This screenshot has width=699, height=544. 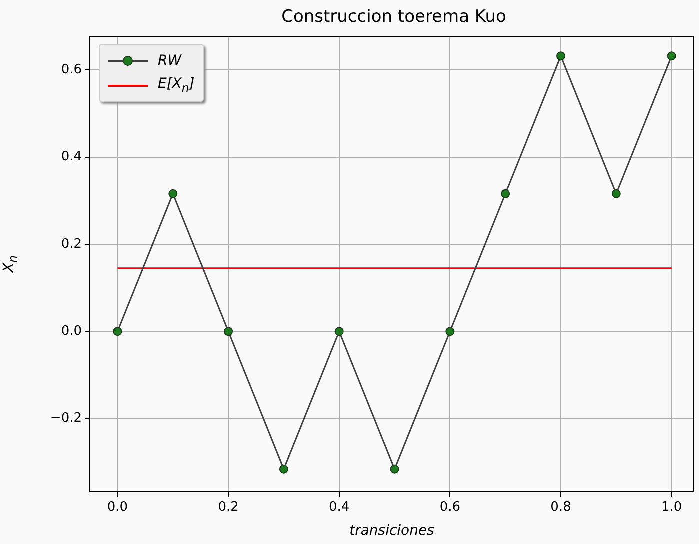 I want to click on x-tick-label: 0.0, so click(x=117, y=508).